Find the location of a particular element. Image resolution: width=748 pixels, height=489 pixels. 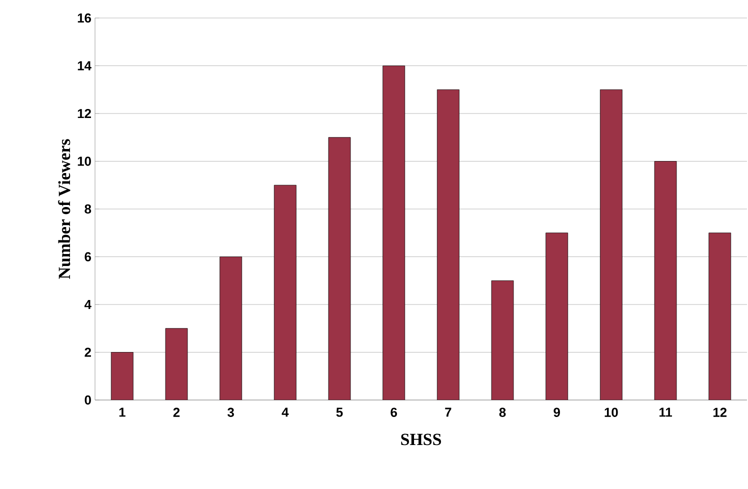

y-tick-label: 8 is located at coordinates (88, 209).